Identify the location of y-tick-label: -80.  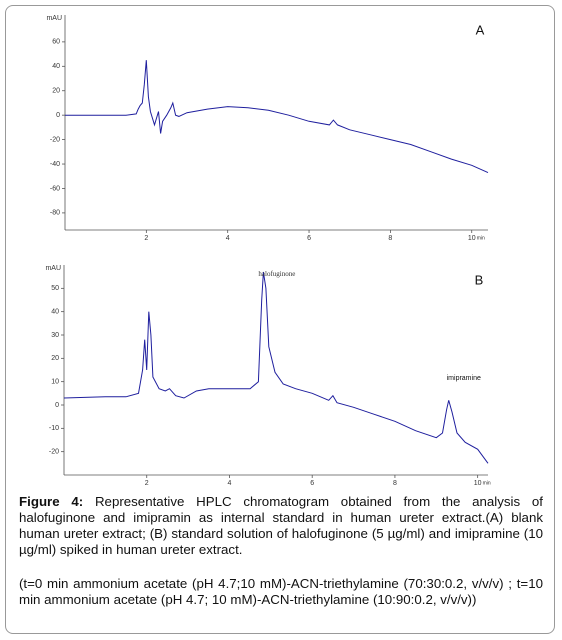
(55, 213).